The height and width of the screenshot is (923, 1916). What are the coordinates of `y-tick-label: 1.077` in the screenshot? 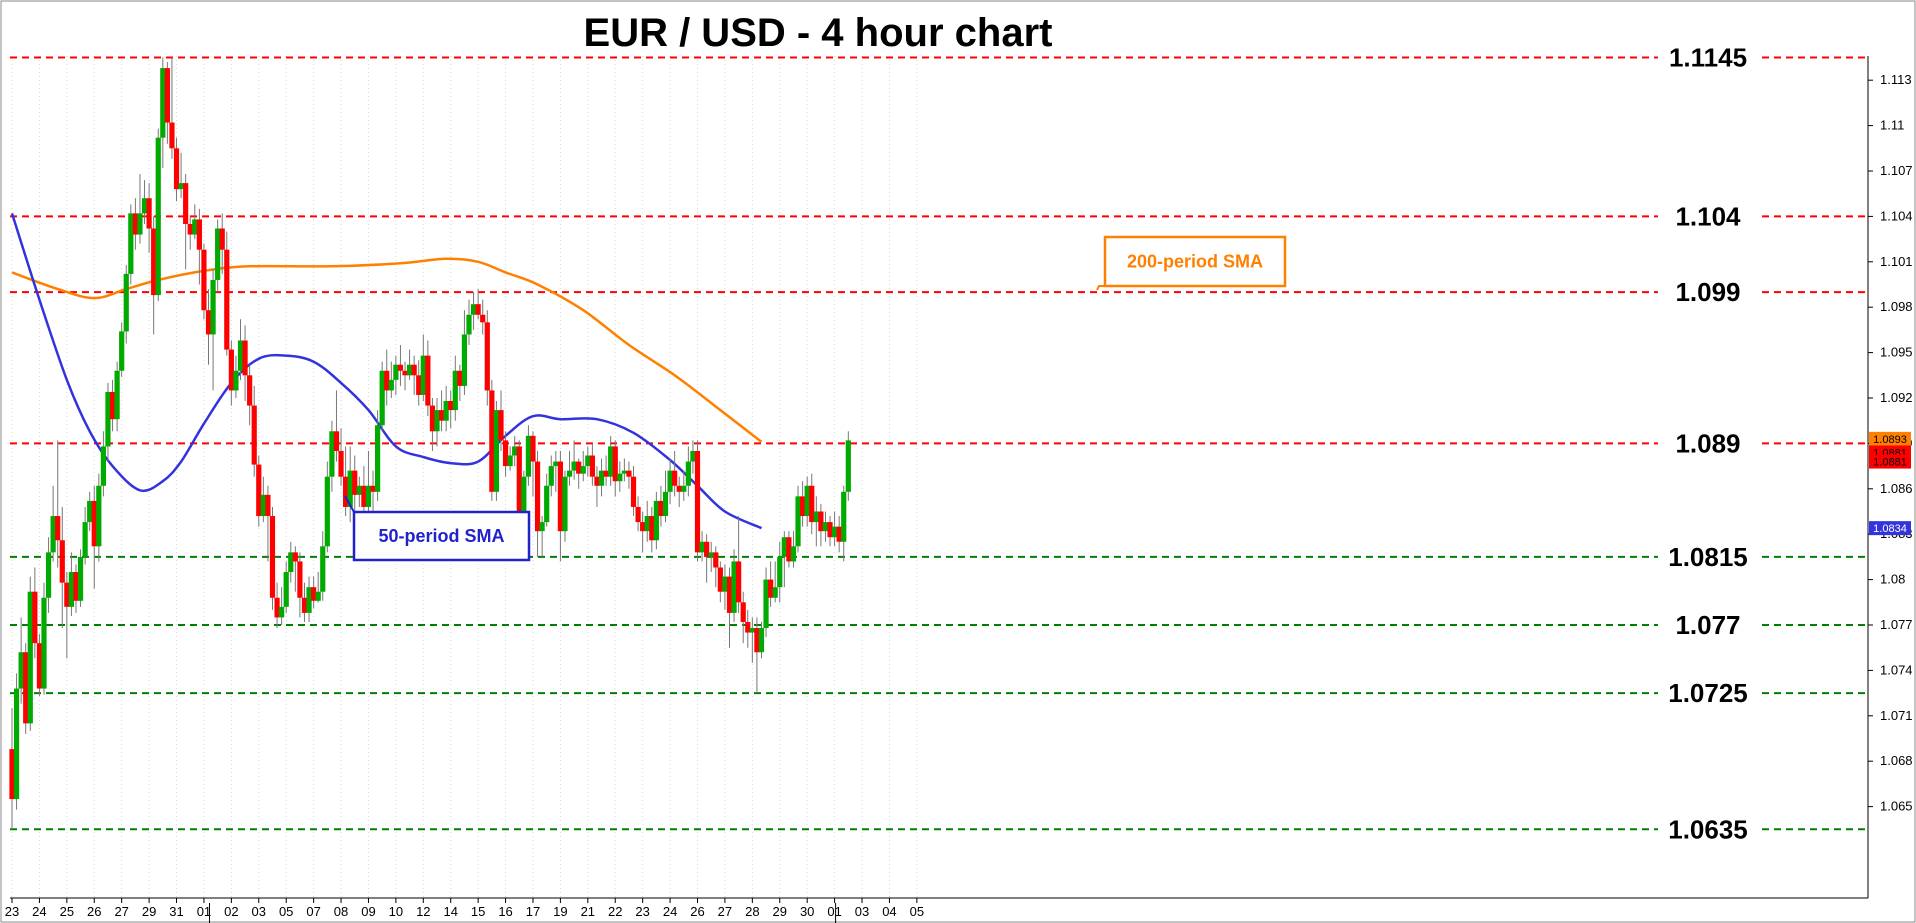 It's located at (1896, 624).